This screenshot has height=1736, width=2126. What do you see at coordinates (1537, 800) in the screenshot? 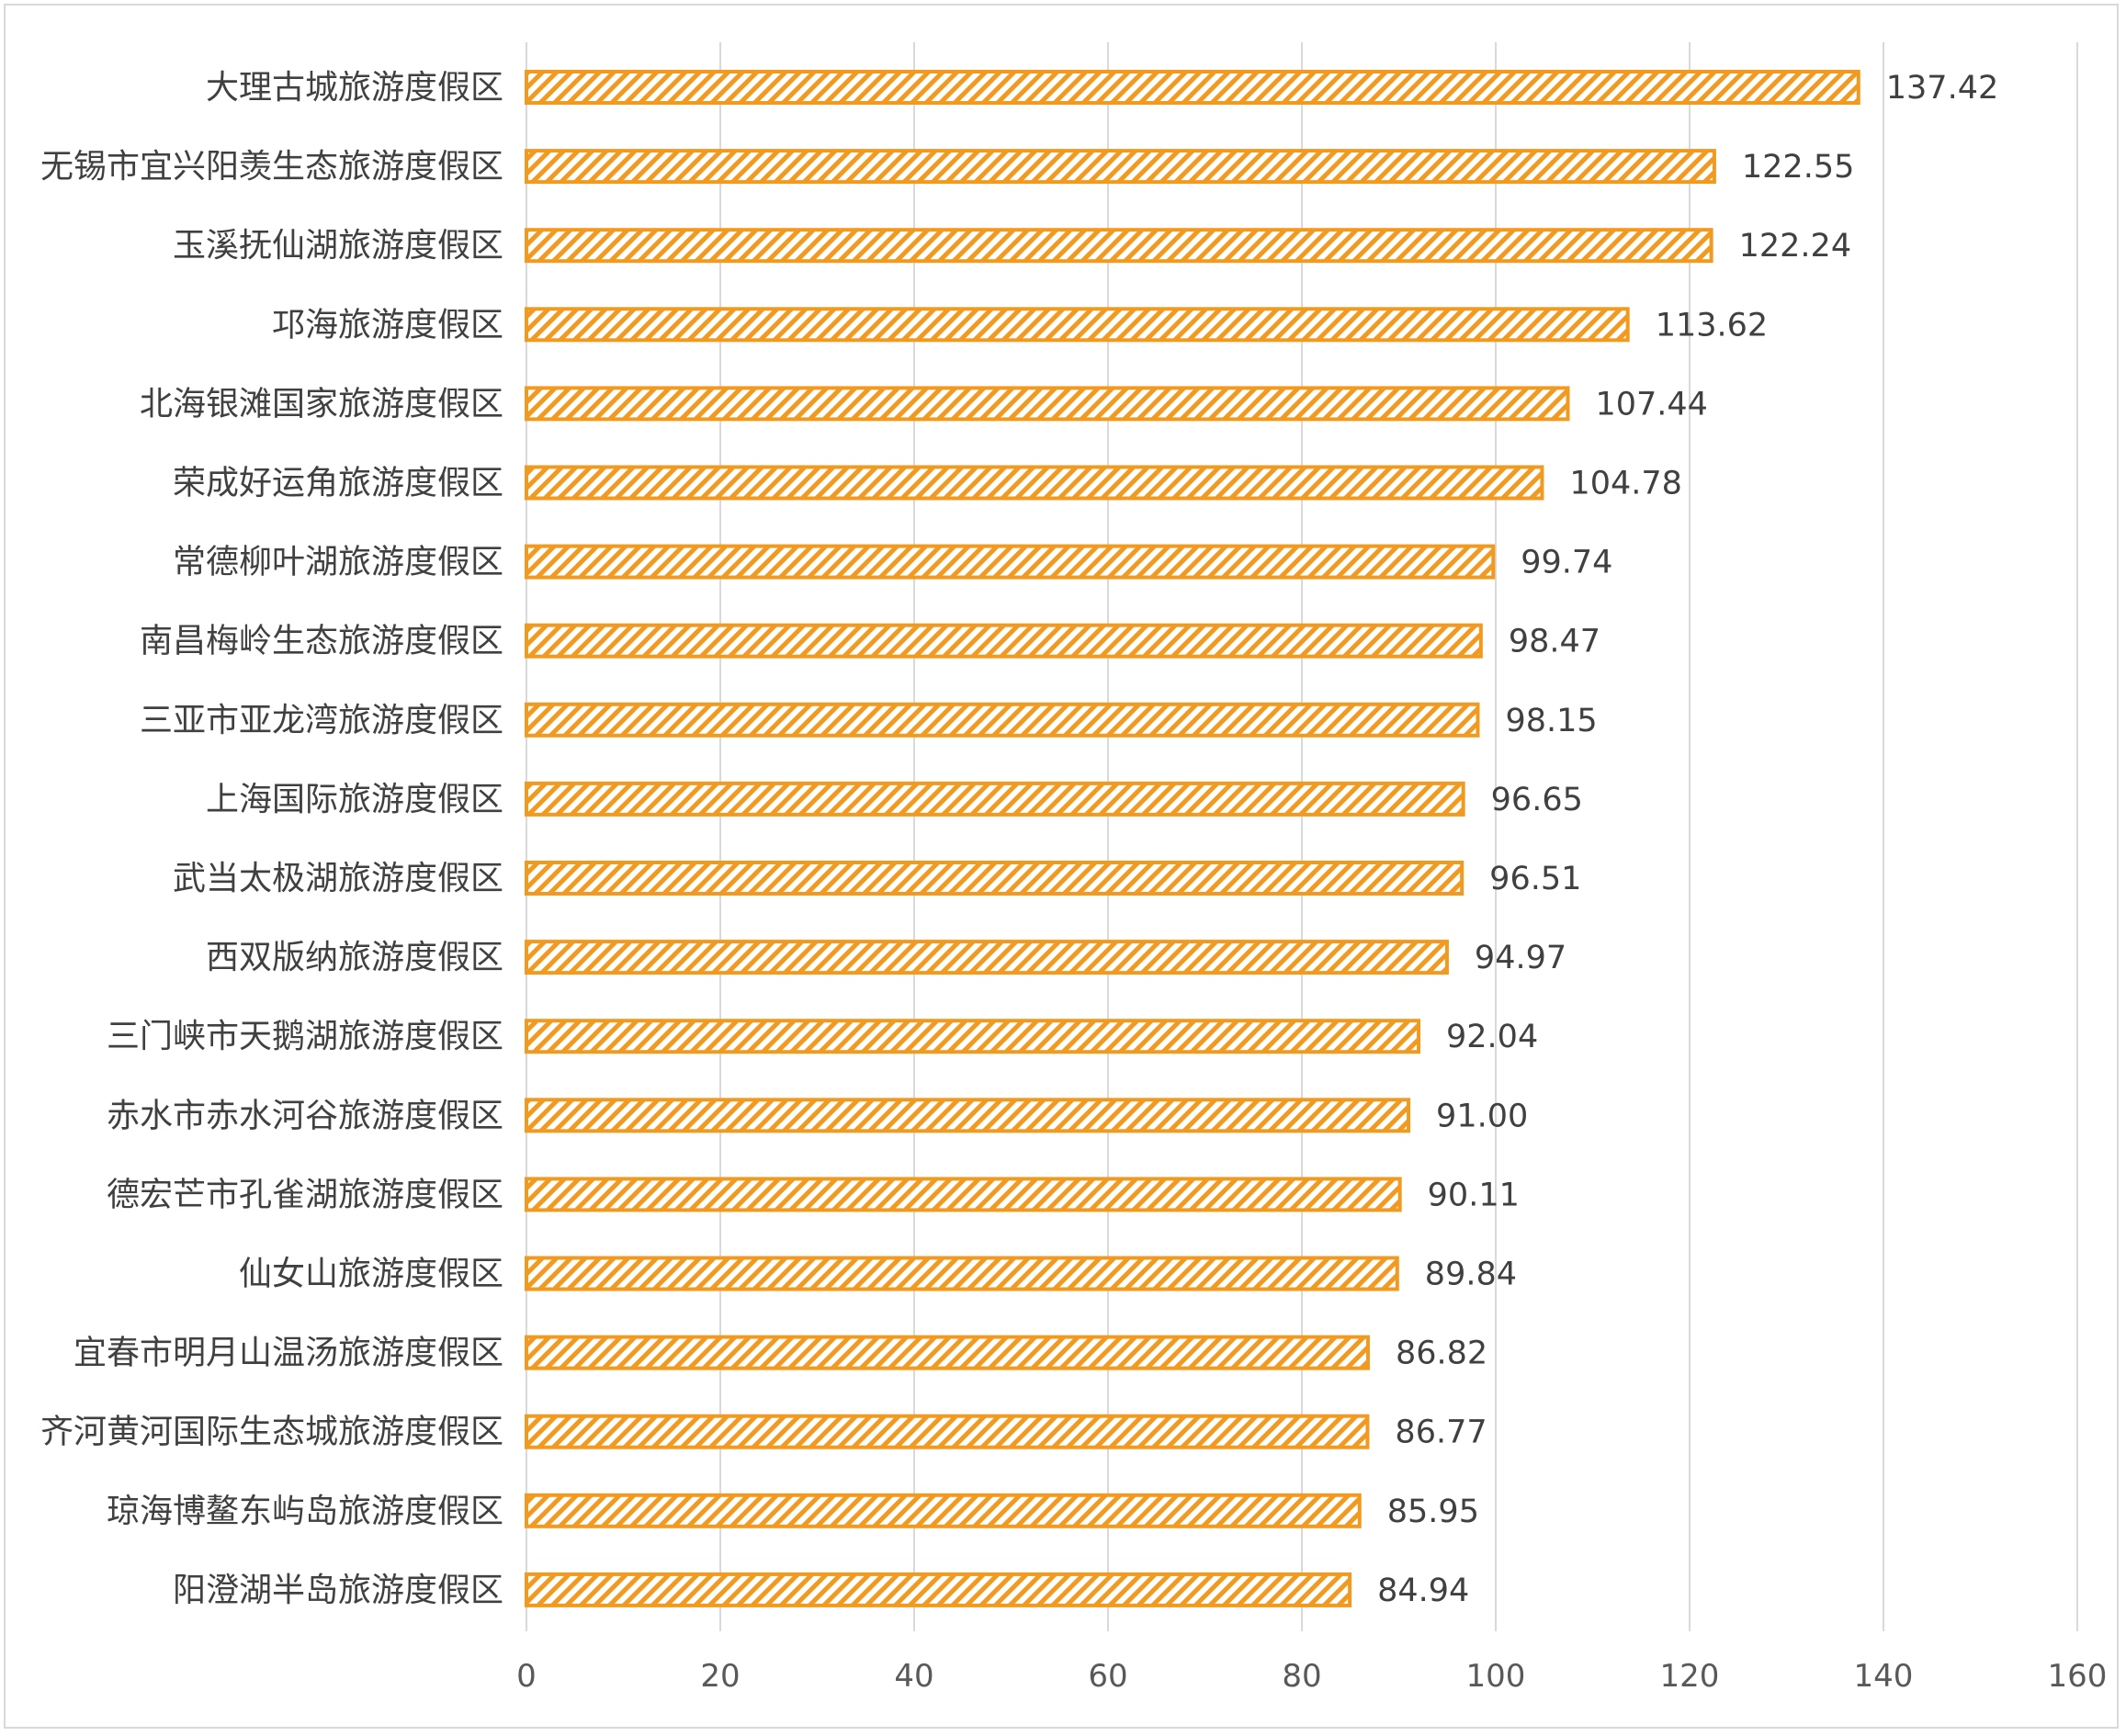
I see `data-label: 96.65` at bounding box center [1537, 800].